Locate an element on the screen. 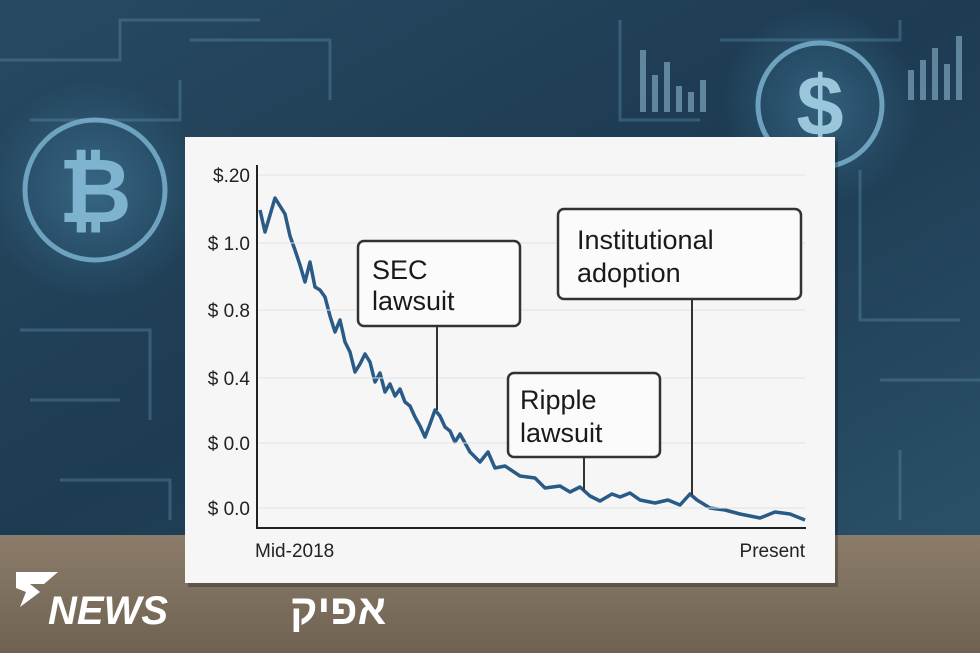 Image resolution: width=980 pixels, height=653 pixels. y-label: $ 1.0 is located at coordinates (229, 244).